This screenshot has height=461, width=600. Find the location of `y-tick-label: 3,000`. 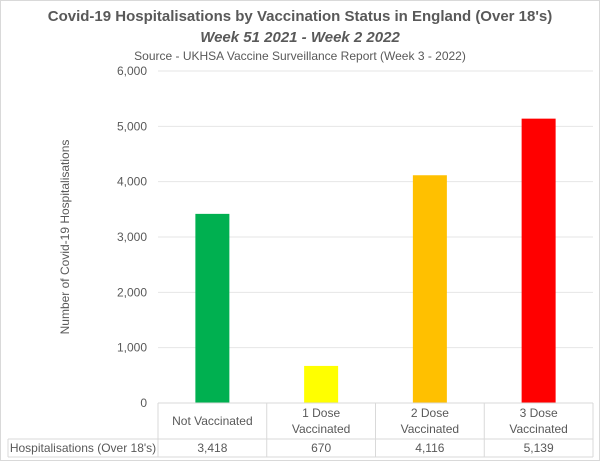

y-tick-label: 3,000 is located at coordinates (132, 237).